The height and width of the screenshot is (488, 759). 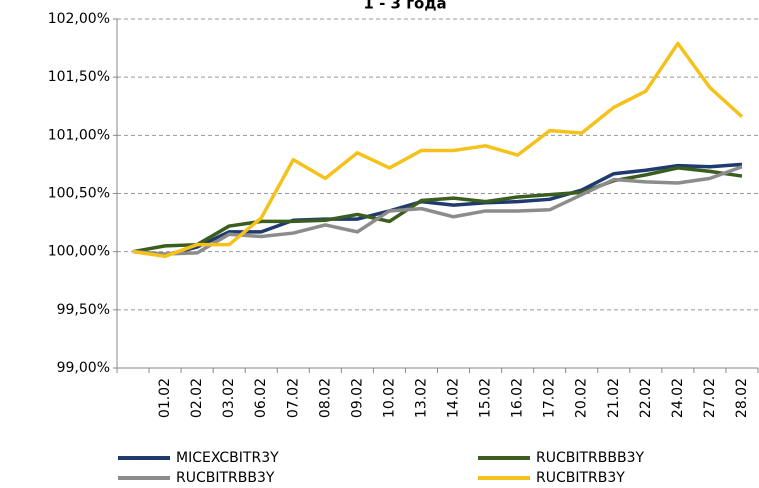 I want to click on y-tick-label: 102,00%, so click(x=79, y=19).